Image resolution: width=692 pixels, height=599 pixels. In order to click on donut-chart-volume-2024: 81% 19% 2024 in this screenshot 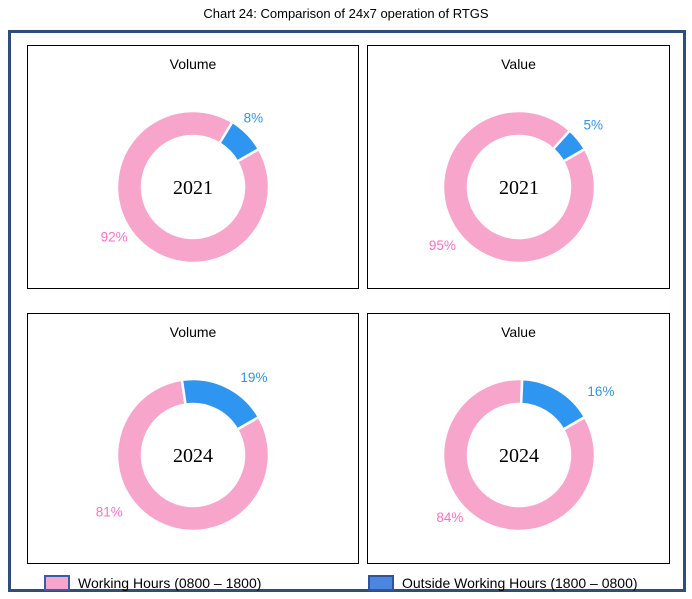, I will do `click(183, 451)`.